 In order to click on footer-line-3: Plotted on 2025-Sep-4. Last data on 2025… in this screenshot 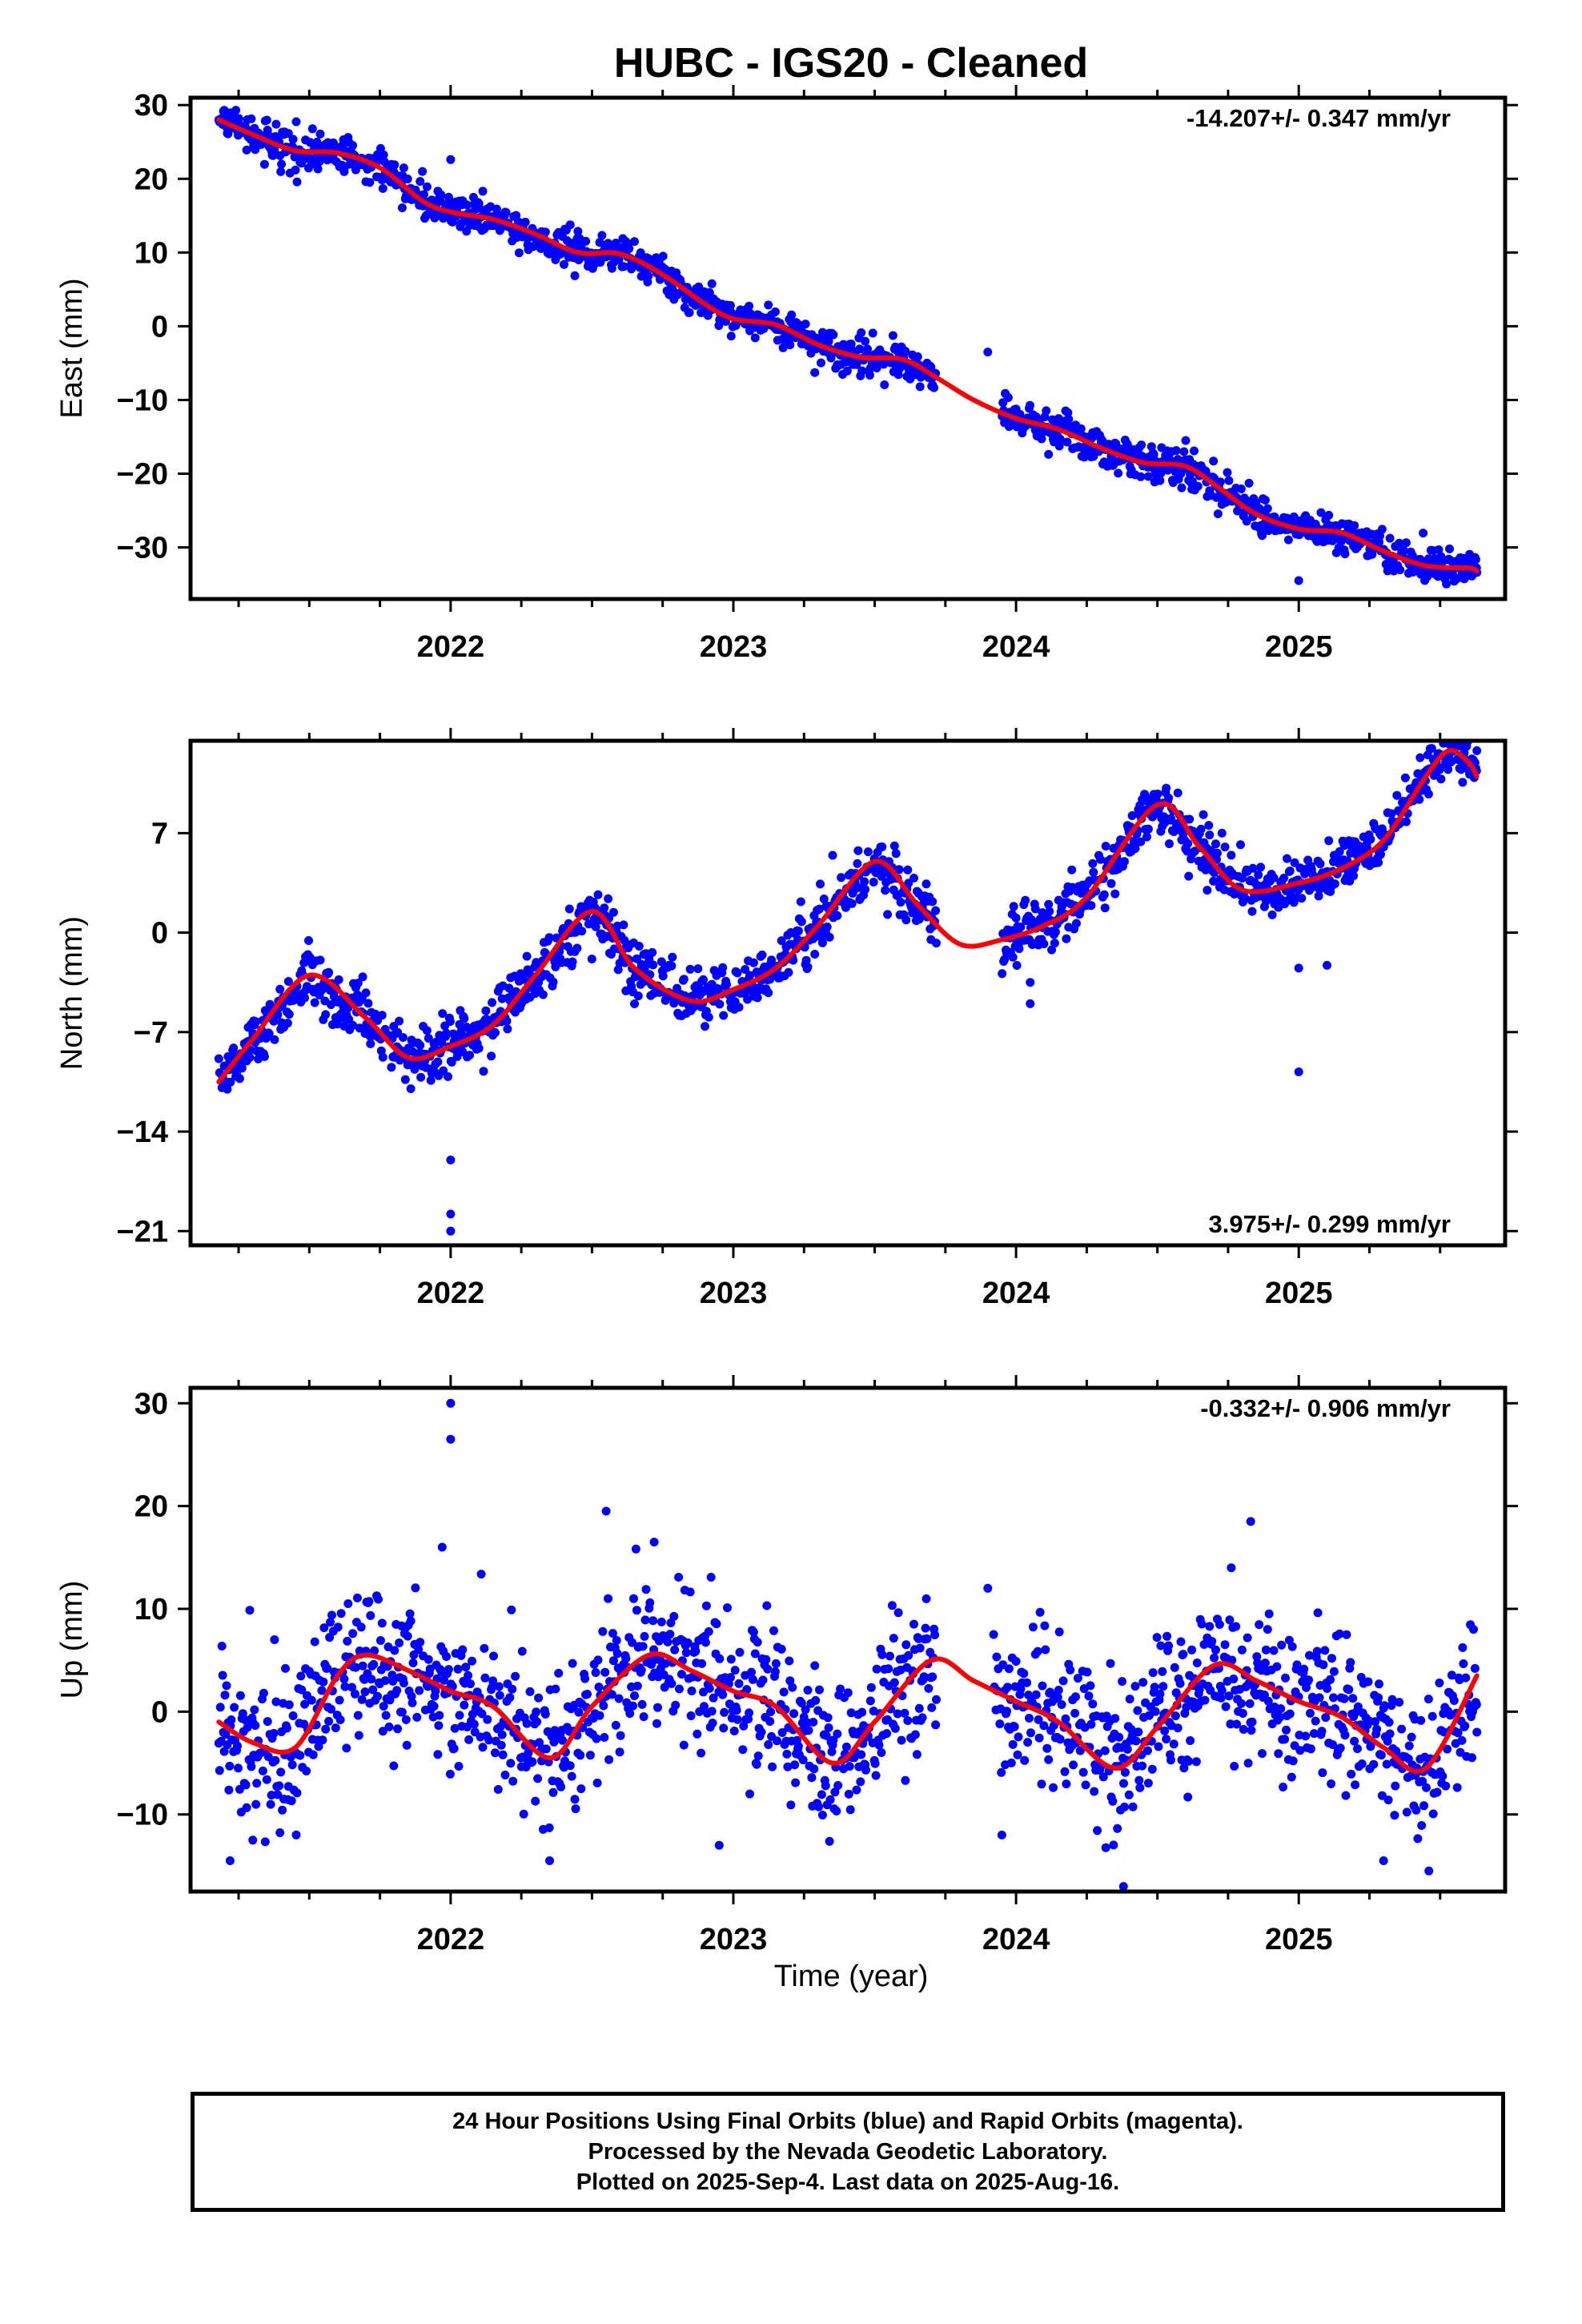, I will do `click(848, 2182)`.